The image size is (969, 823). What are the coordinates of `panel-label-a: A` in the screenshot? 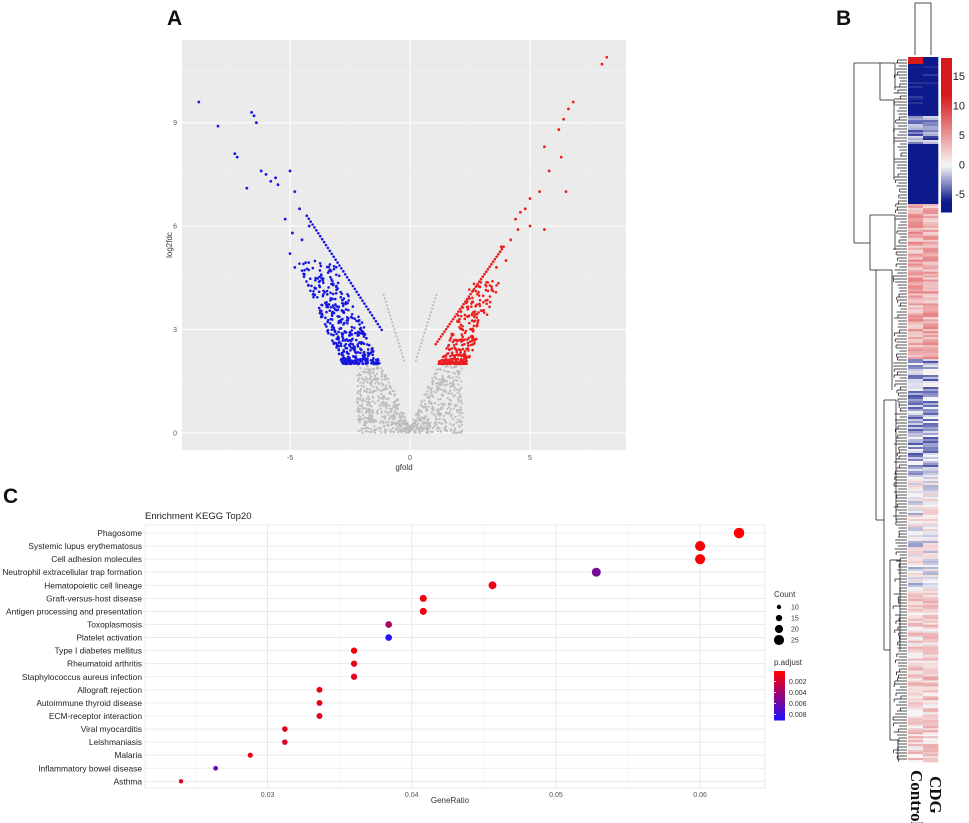 It's located at (174, 18).